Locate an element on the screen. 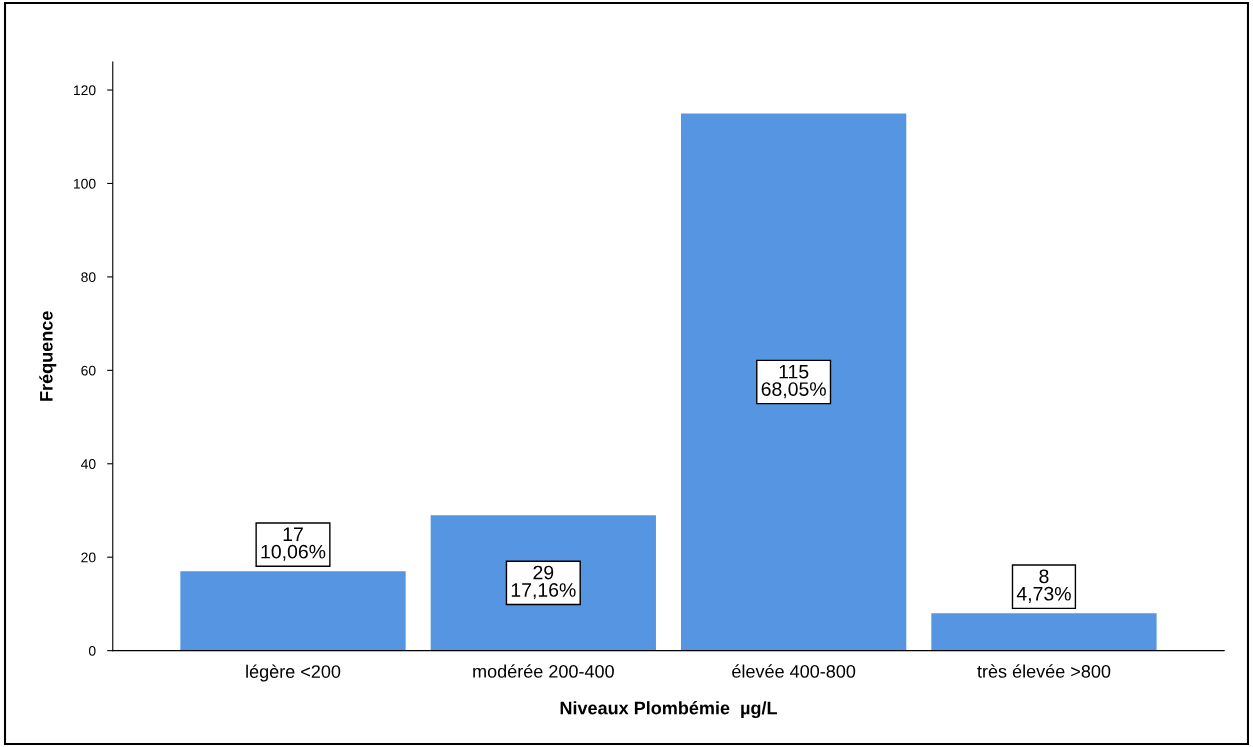  y-axis-title: Fréquence is located at coordinates (48, 356).